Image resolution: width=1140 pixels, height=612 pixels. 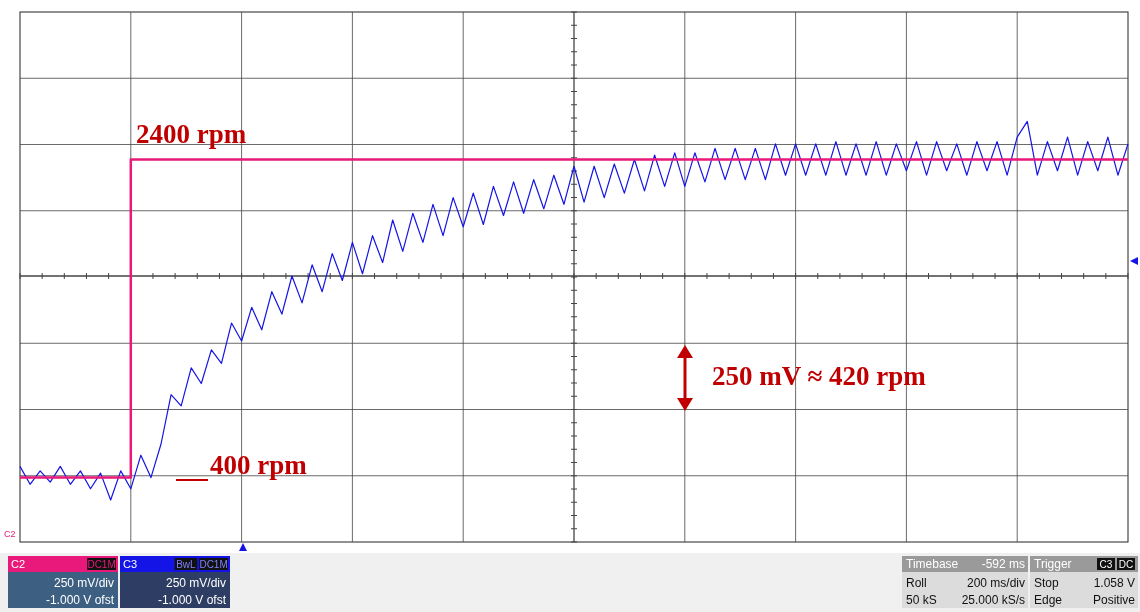 I want to click on text: 50 kS, so click(x=921, y=600).